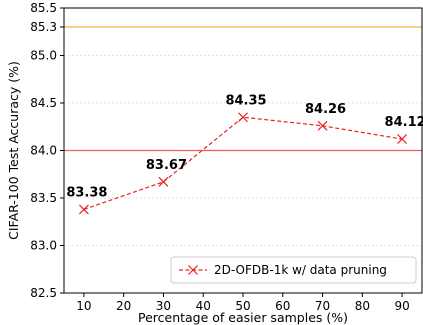  Describe the element at coordinates (43, 8) in the screenshot. I see `y-tick-label: 85.5` at that location.